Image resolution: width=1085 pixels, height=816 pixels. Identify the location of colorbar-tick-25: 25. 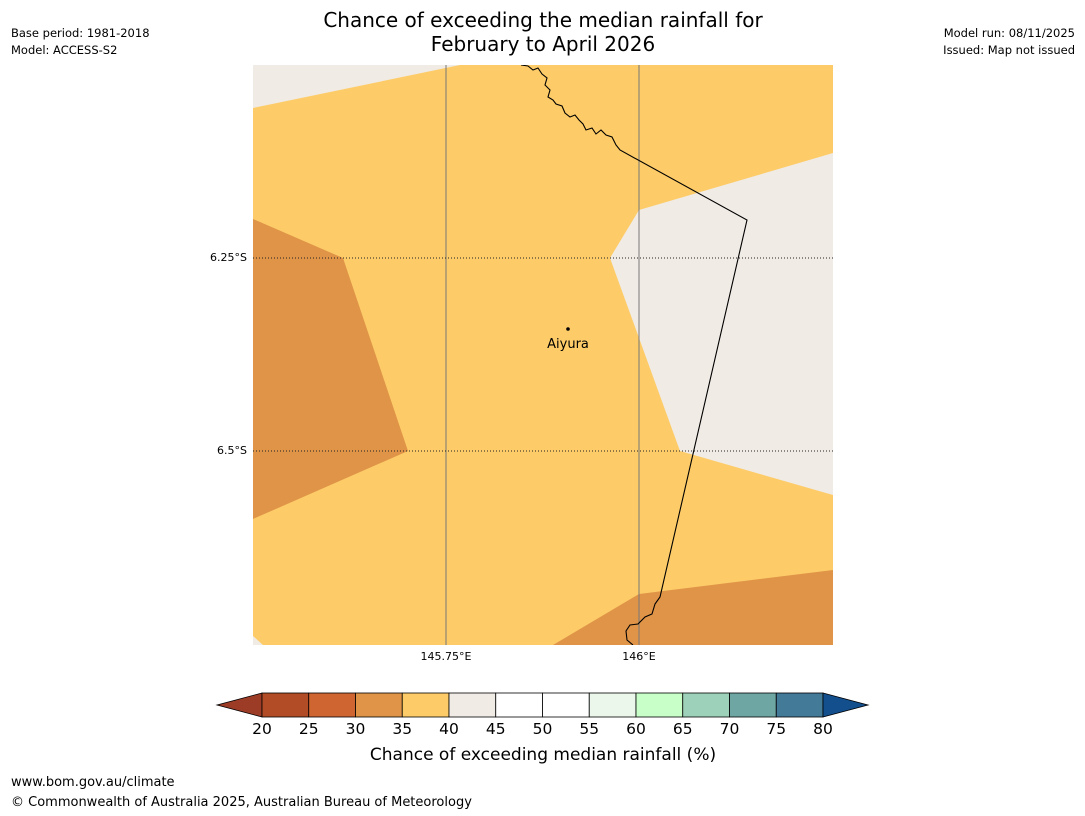
(308, 729).